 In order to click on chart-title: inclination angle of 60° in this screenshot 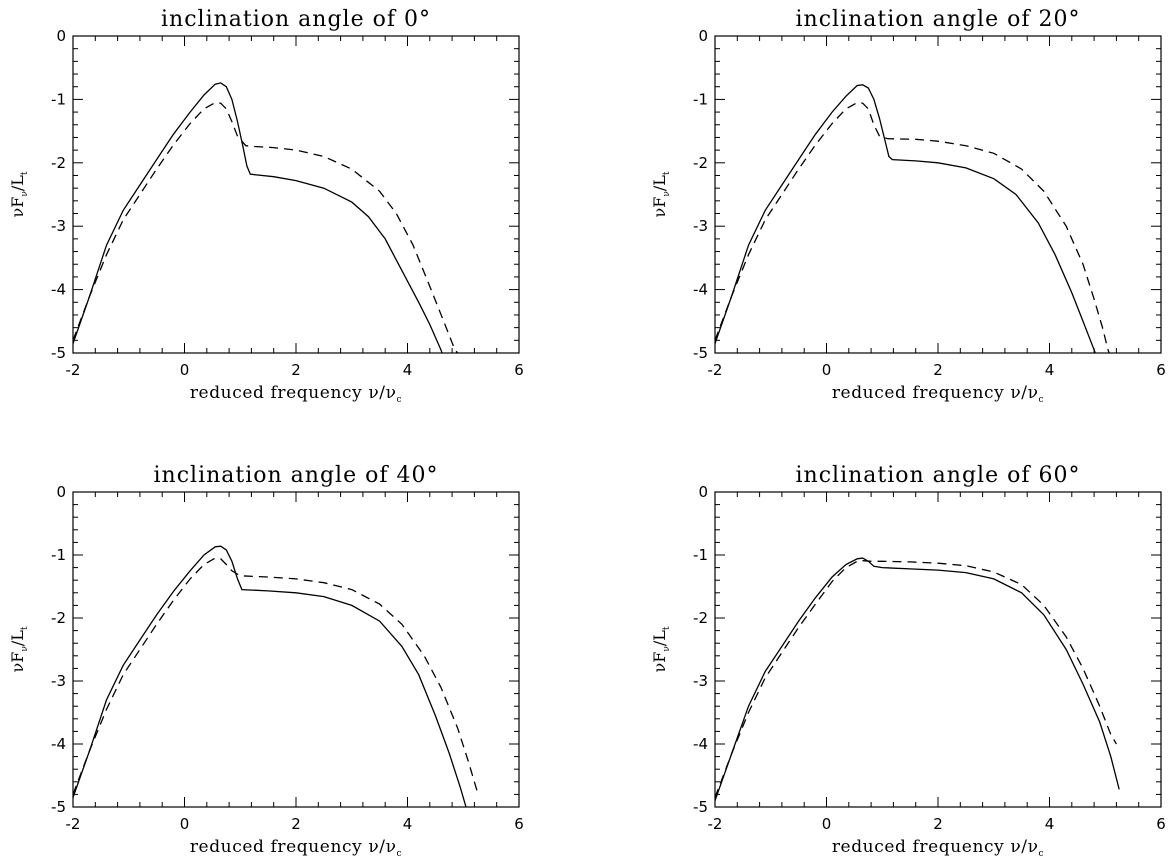, I will do `click(938, 475)`.